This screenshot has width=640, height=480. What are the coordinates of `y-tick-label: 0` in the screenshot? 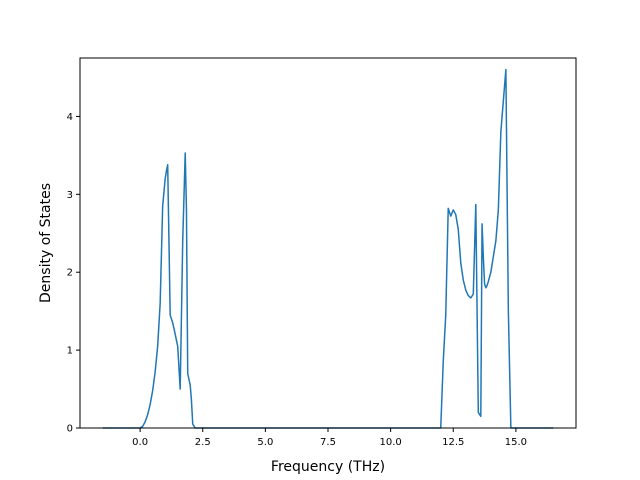 It's located at (70, 429).